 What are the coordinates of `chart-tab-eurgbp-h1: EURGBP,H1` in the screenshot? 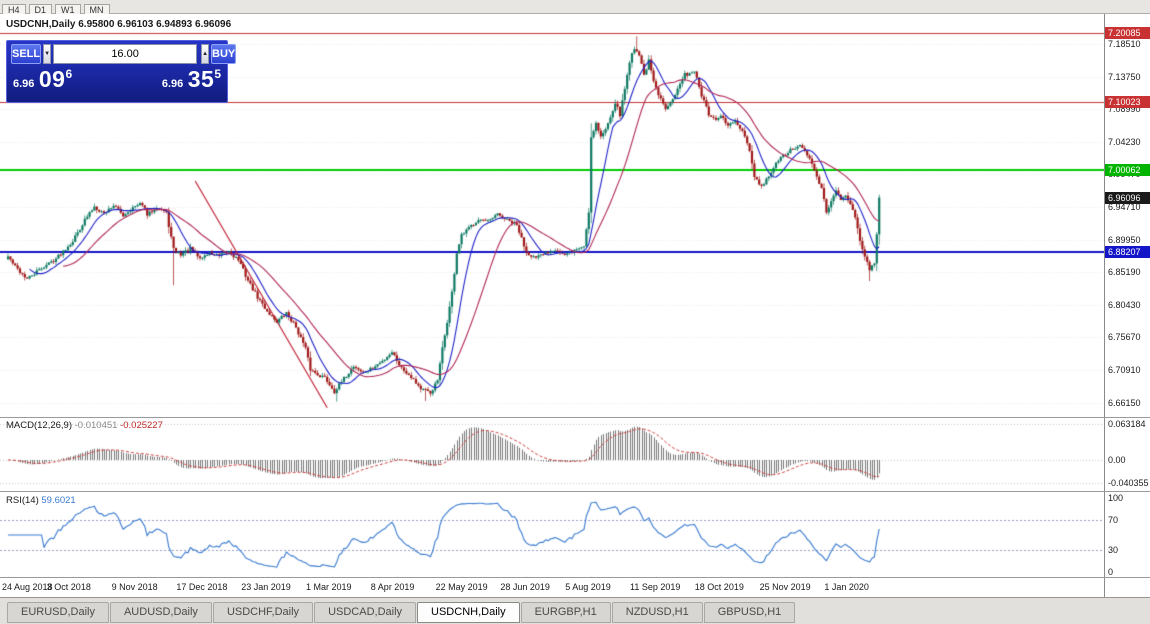 It's located at (565, 612).